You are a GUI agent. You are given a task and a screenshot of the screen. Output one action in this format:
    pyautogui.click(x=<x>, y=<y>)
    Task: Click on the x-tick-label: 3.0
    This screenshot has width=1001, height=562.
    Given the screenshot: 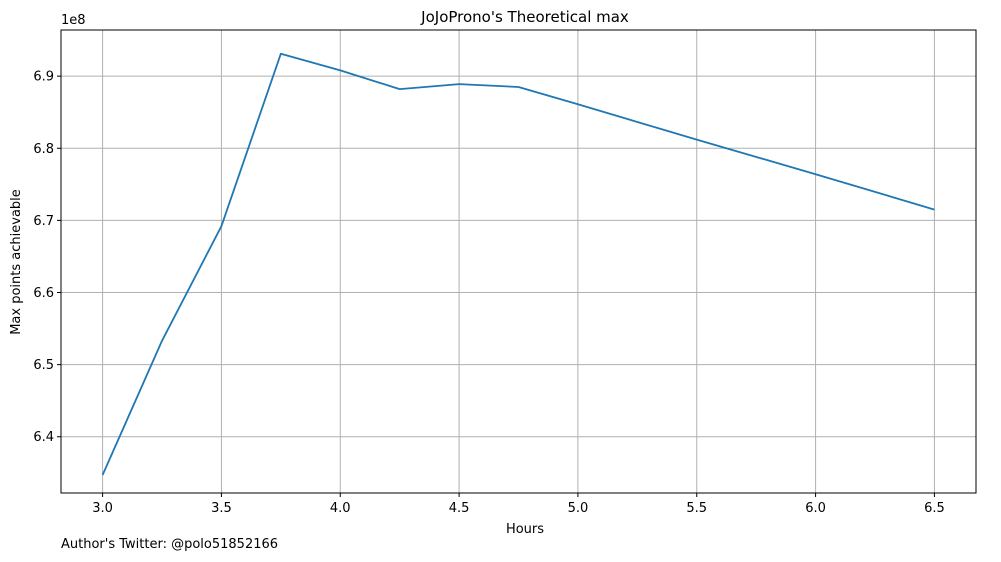 What is the action you would take?
    pyautogui.click(x=102, y=508)
    